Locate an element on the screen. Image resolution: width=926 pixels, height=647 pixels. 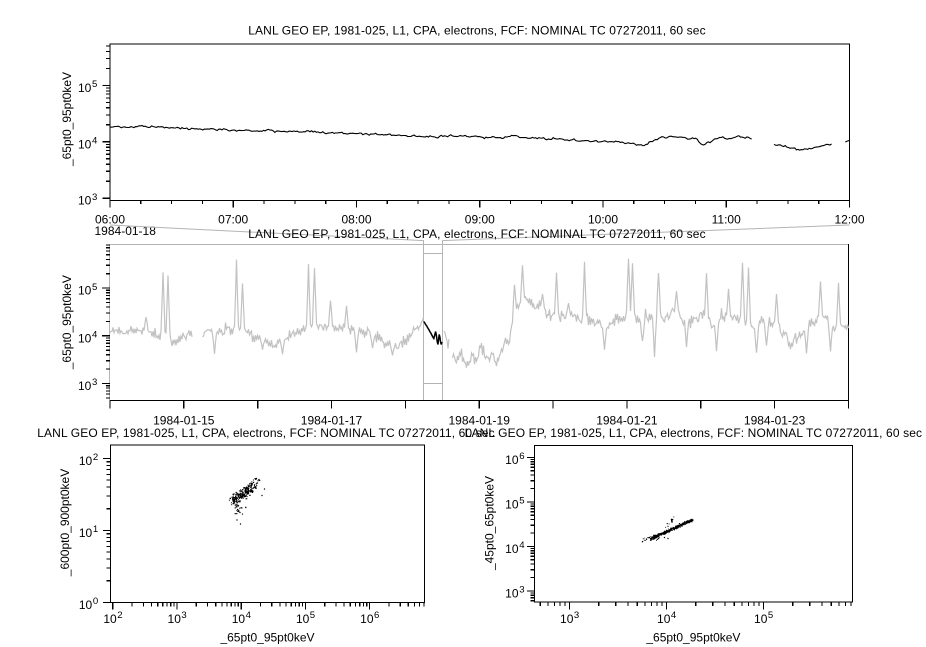
svg-text: 07:00 is located at coordinates (233, 220).